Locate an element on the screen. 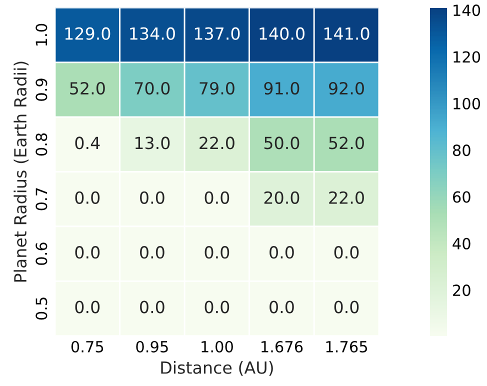 This screenshot has height=386, width=487. x-tick-label: 1.676 is located at coordinates (282, 346).